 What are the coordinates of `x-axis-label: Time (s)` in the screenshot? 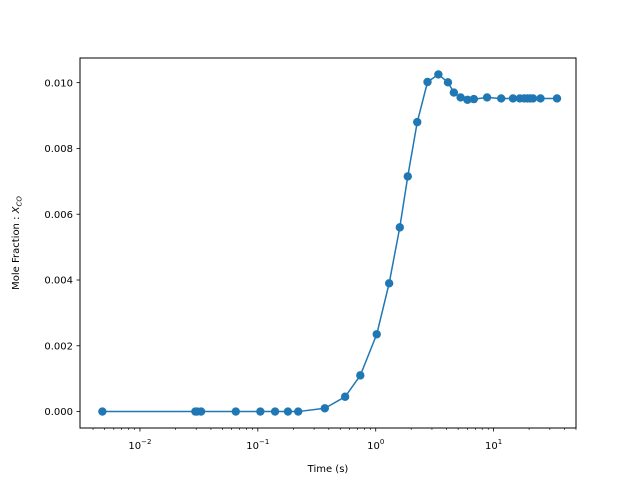 It's located at (328, 469).